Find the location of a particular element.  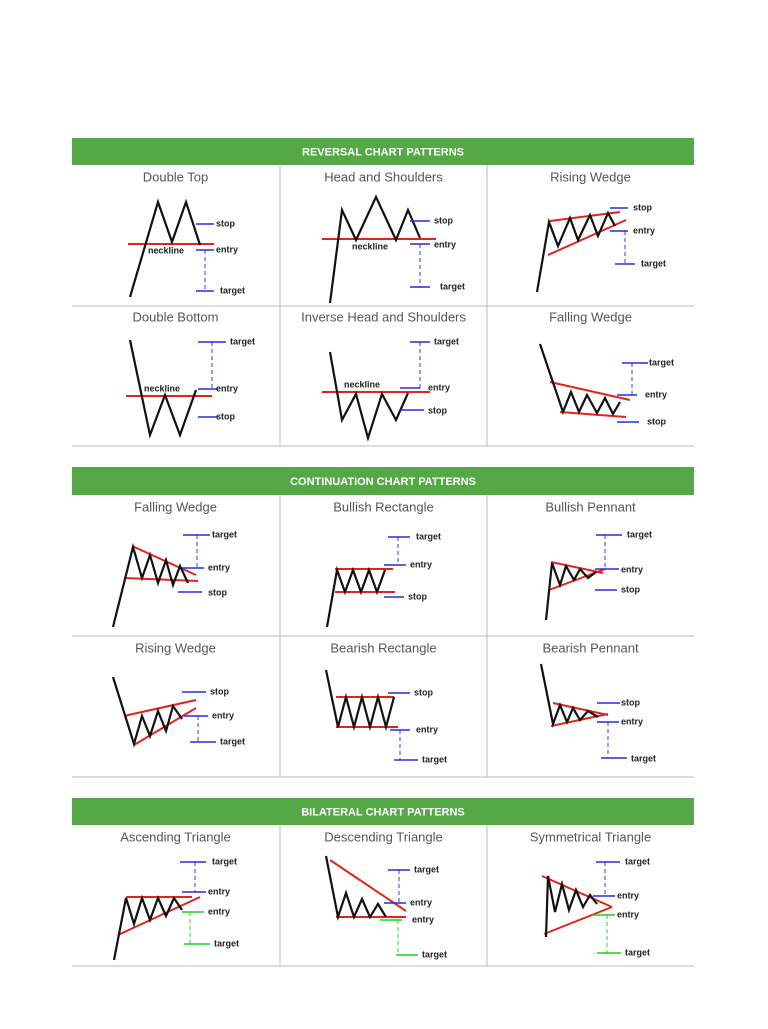

pattern-name: Head and Shoulders is located at coordinates (383, 176).